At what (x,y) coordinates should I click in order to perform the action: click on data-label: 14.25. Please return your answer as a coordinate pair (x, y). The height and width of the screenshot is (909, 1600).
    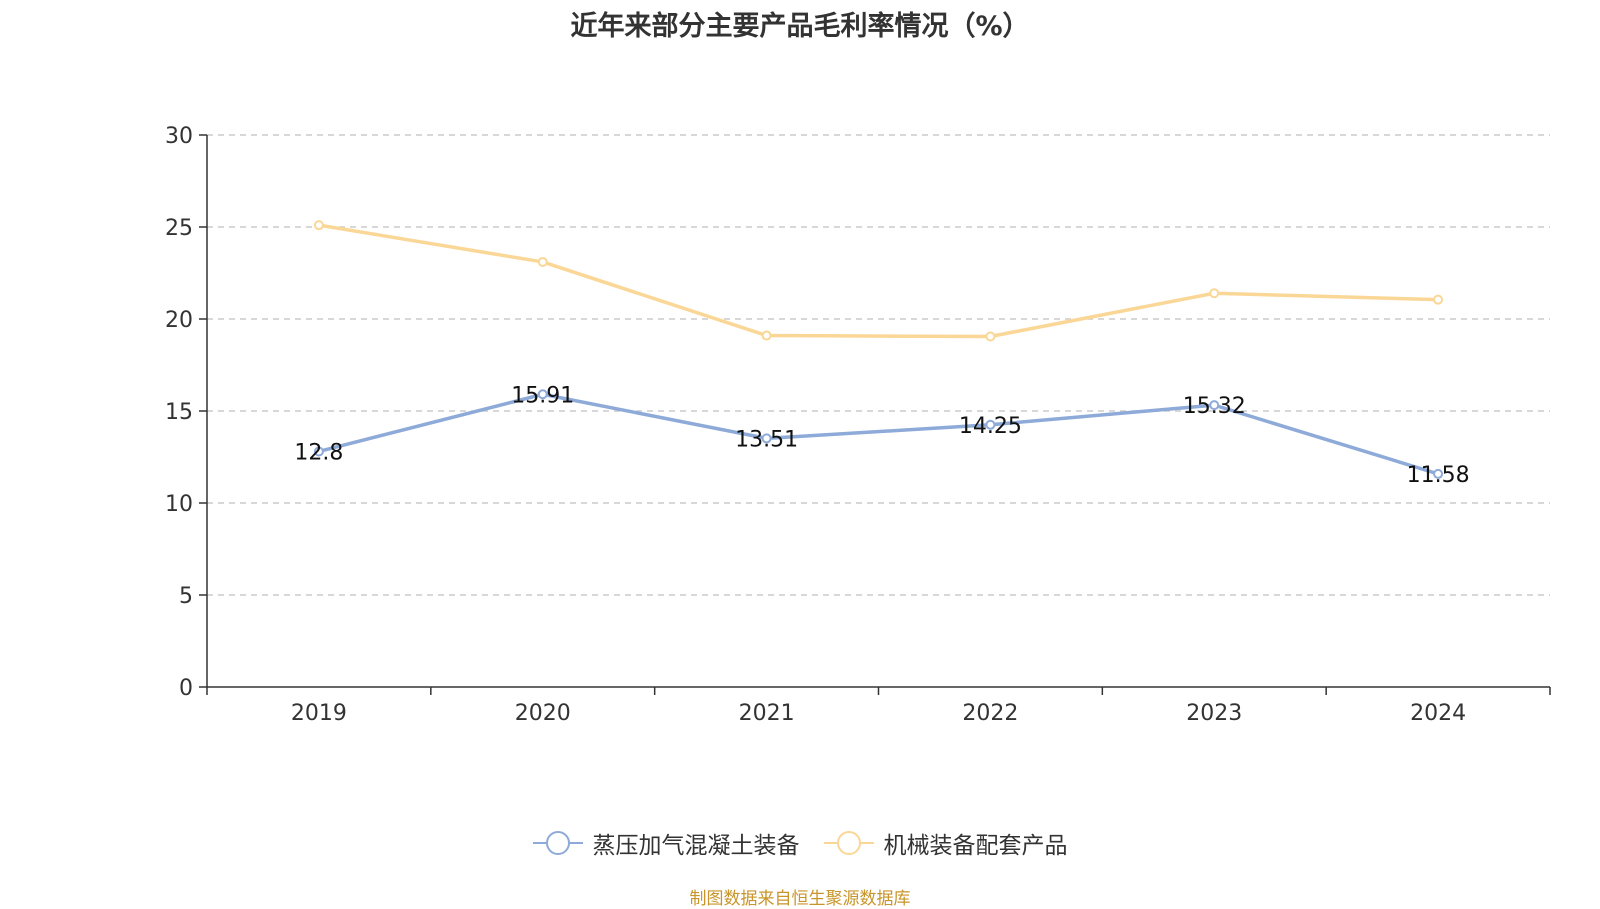
    Looking at the image, I should click on (990, 426).